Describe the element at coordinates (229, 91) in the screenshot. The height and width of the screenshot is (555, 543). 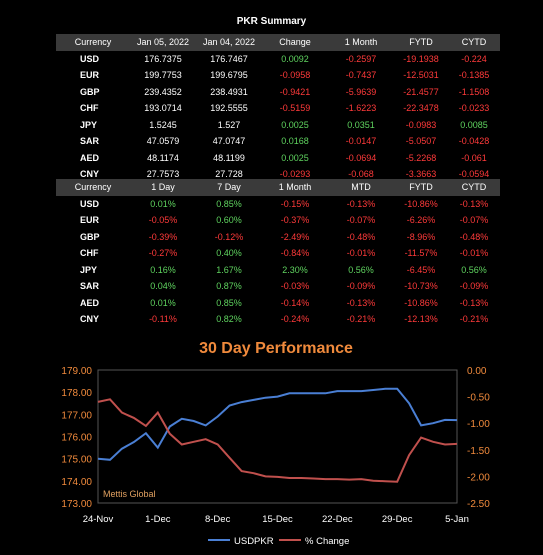
I see `table-cell: 238.4931` at that location.